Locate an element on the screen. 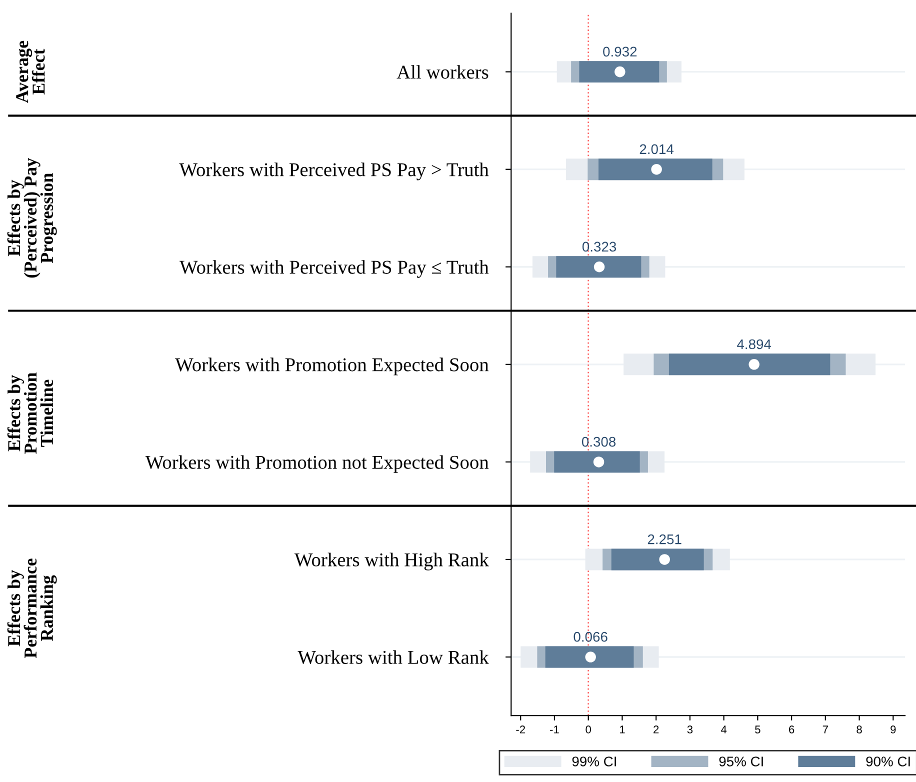 The image size is (916, 782). y-tick-label: Workers with High Rank is located at coordinates (391, 561).